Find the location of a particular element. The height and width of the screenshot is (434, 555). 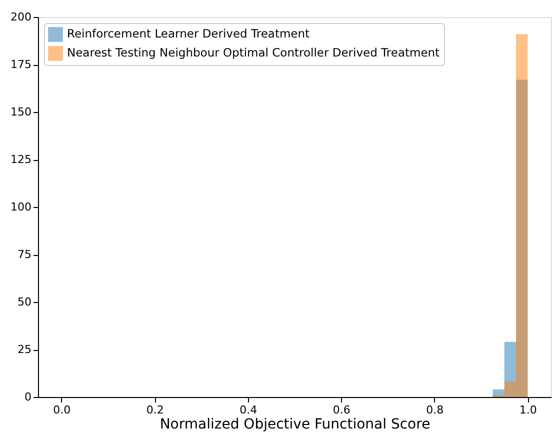

y-tick-label: 25 is located at coordinates (25, 349).